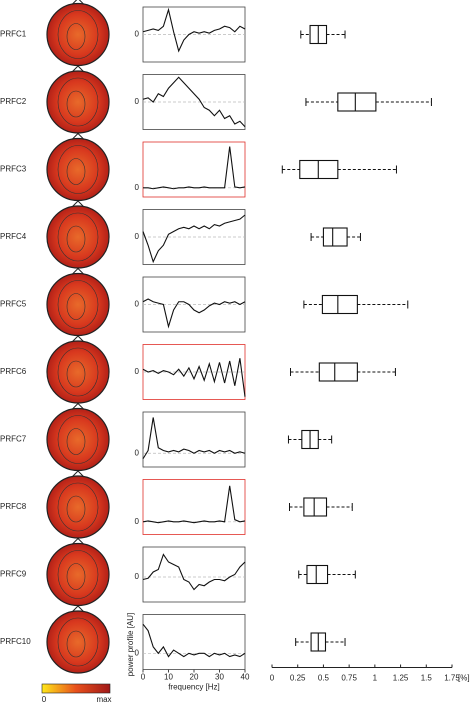  Describe the element at coordinates (13, 236) in the screenshot. I see `component-label: PRFC4` at that location.